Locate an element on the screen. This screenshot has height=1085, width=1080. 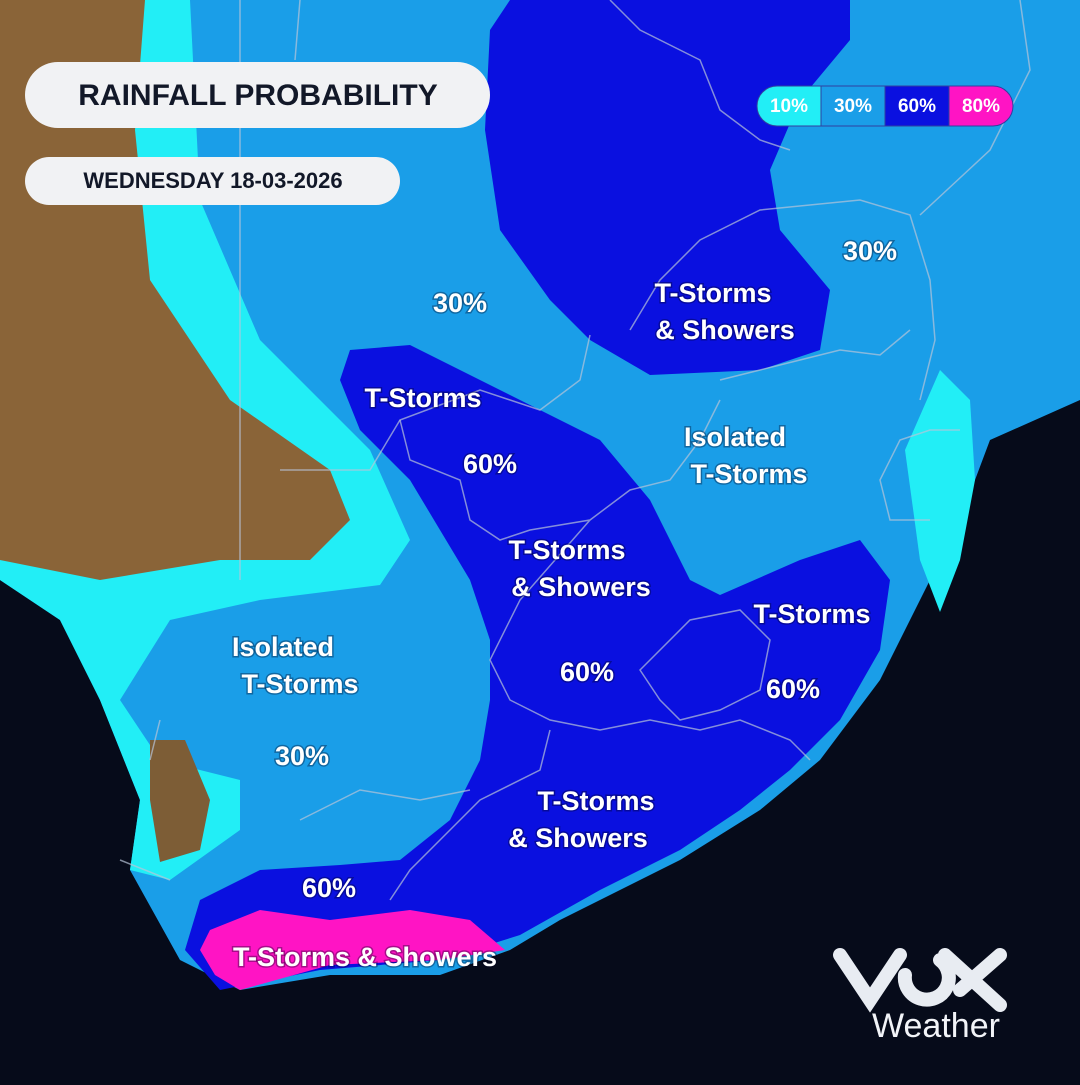
legend-label: 10% is located at coordinates (789, 106).